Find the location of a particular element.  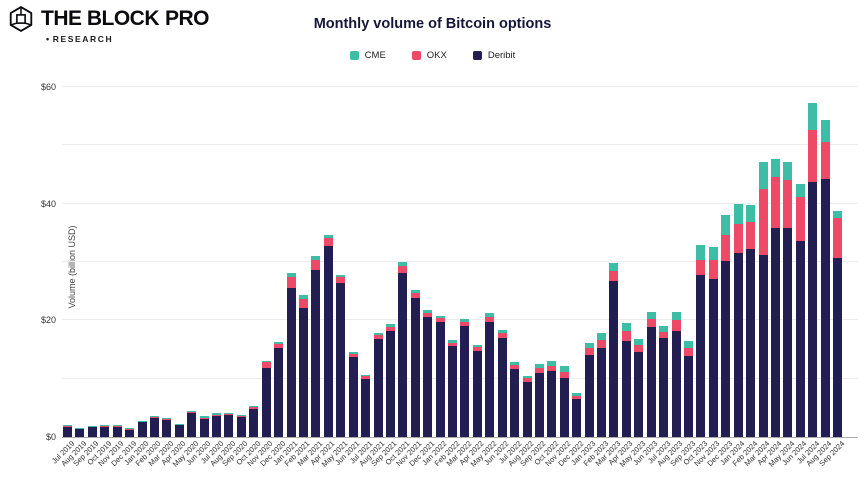

bar-feb-2022 is located at coordinates (453, 388).